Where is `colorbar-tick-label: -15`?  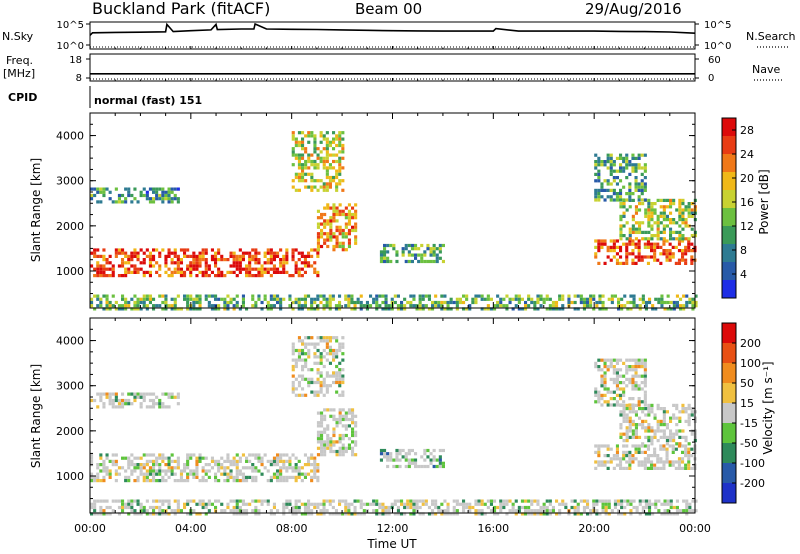 colorbar-tick-label: -15 is located at coordinates (749, 423).